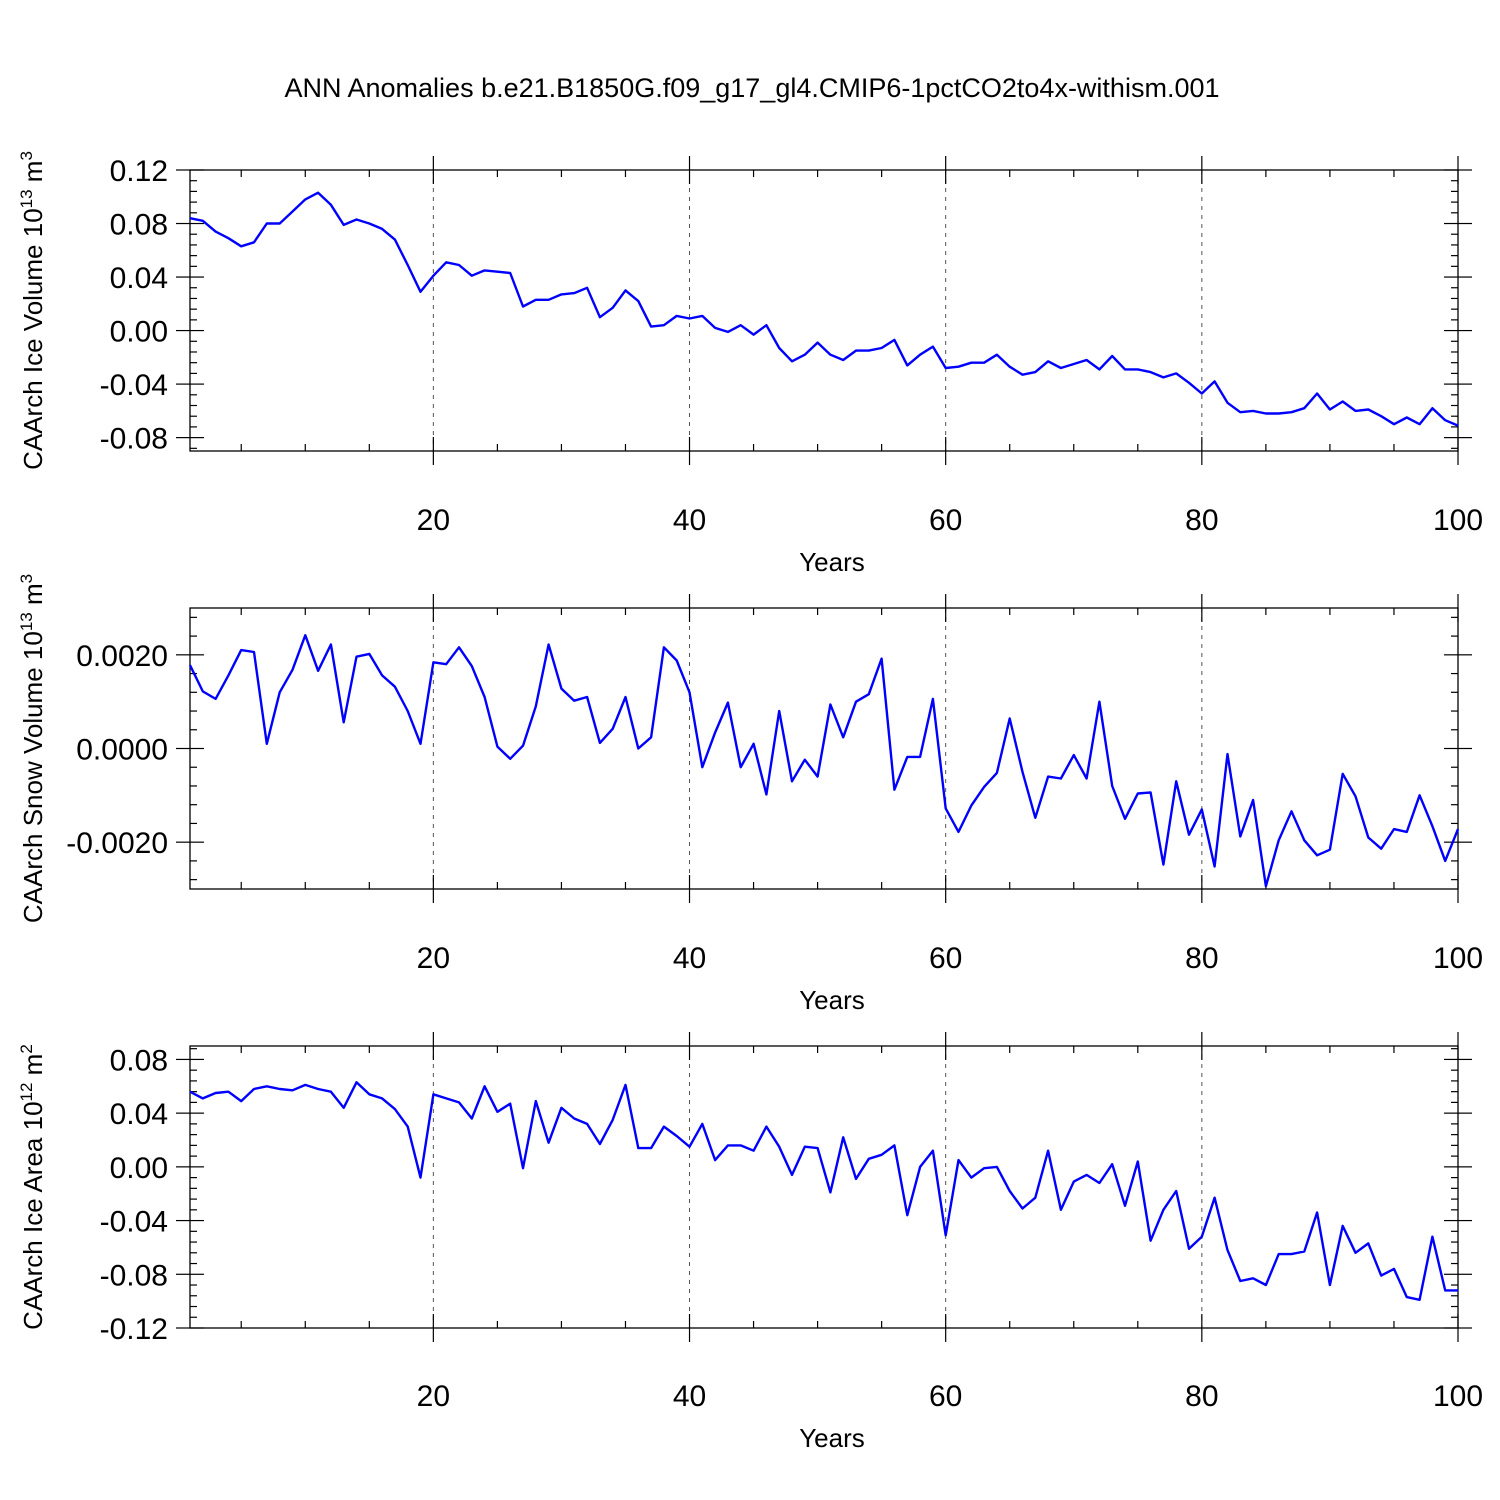 This screenshot has width=1500, height=1500. I want to click on y-axis-title-main: CAArch Ice Area 10, so click(33, 1215).